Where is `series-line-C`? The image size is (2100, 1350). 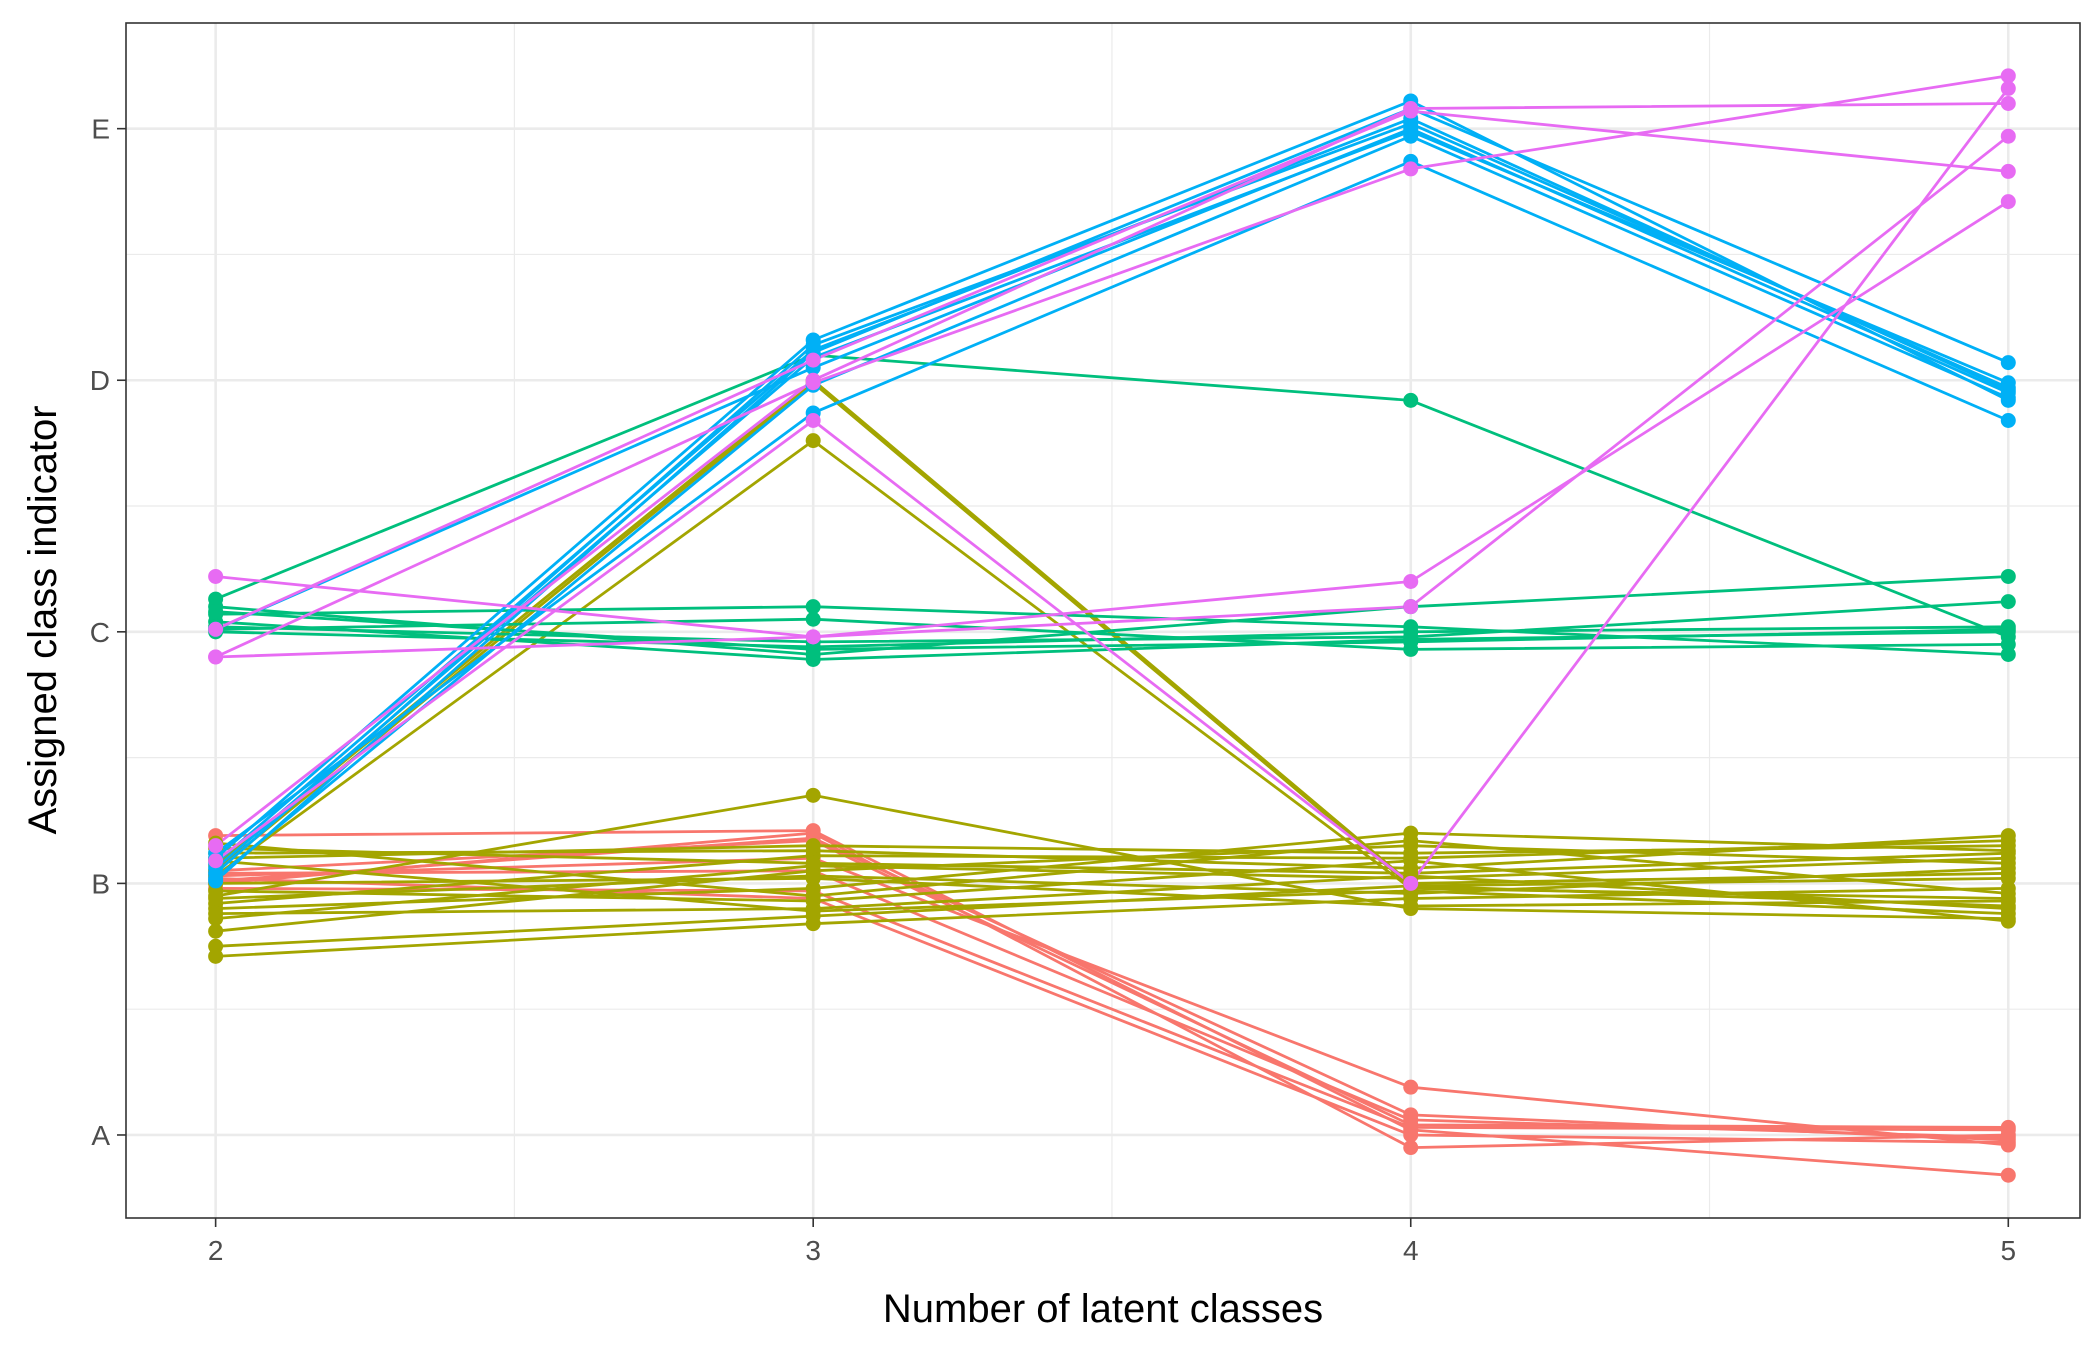 series-line-C is located at coordinates (1112, 634).